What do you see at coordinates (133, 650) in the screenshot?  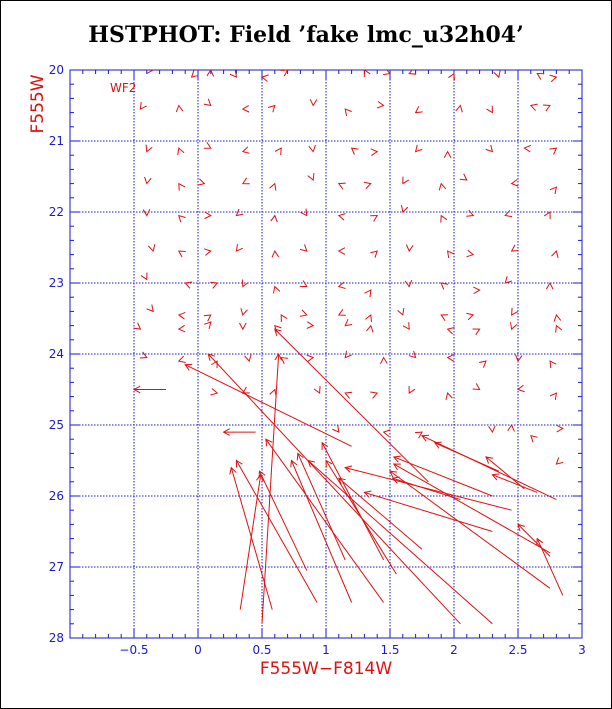 I see `x-tick-label: −0.5` at bounding box center [133, 650].